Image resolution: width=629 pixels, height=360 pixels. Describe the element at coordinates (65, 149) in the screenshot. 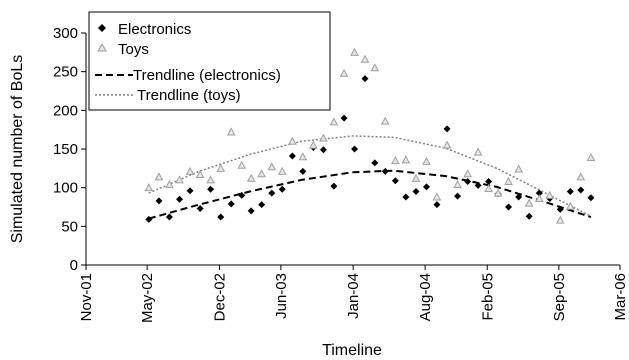

I see `y-tick-label: 150` at that location.